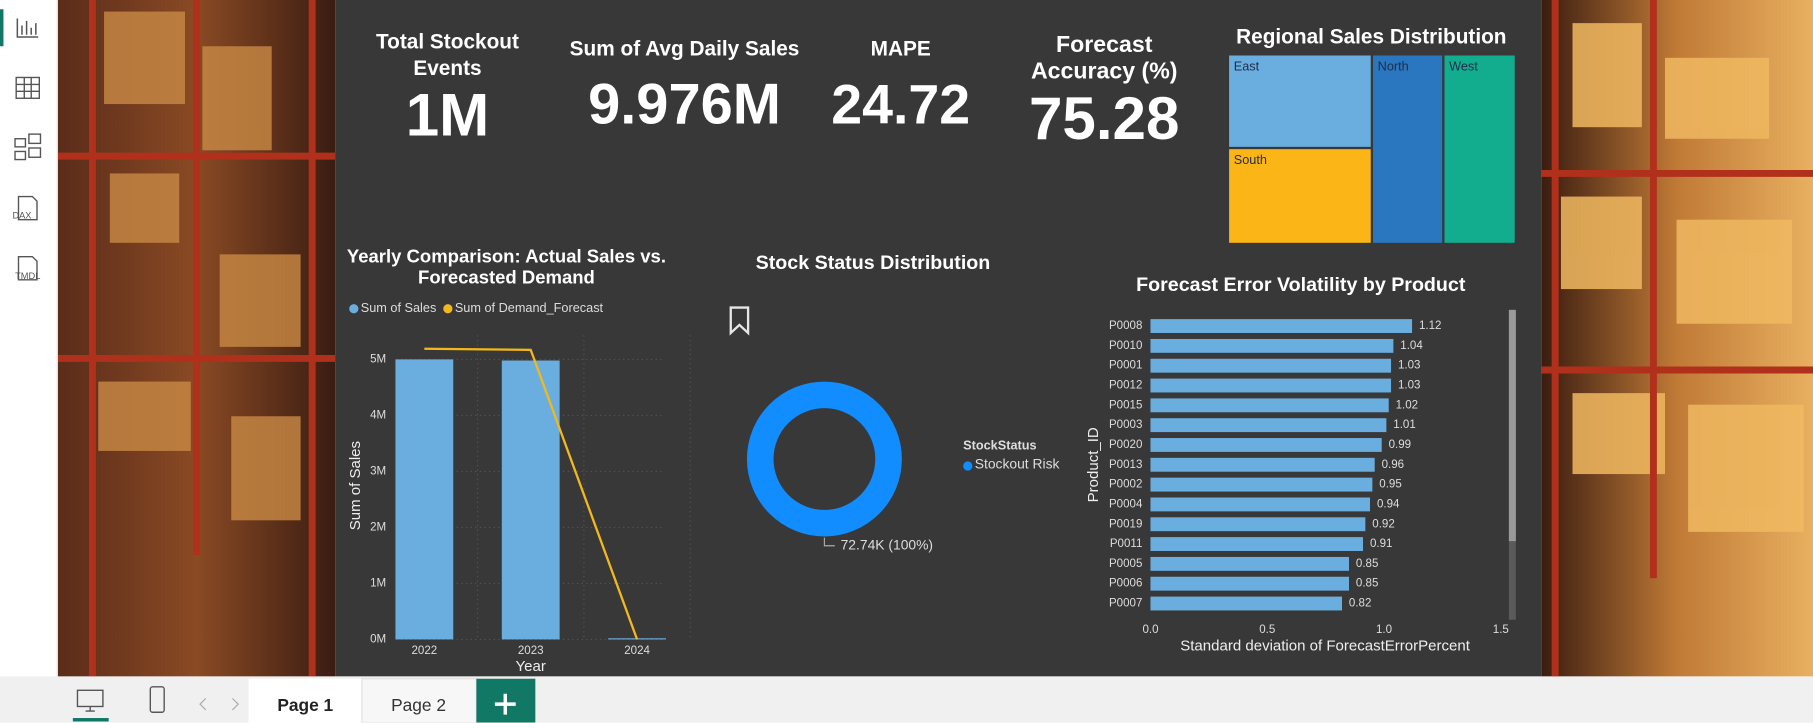 The width and height of the screenshot is (1813, 723). Describe the element at coordinates (1267, 630) in the screenshot. I see `x-tick-label: 0.5` at that location.